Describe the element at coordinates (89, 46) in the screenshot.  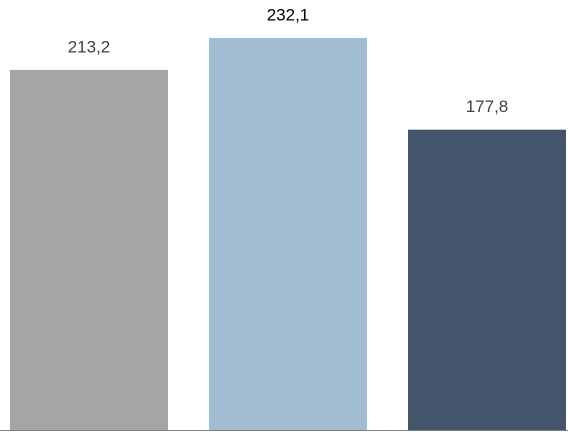
I see `data-label: 213,2` at that location.